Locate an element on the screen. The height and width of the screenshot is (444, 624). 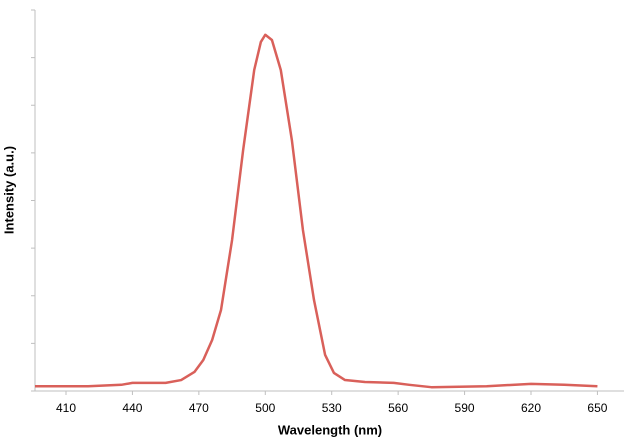
y-axis-label: Intensity (a.u.) is located at coordinates (8, 190).